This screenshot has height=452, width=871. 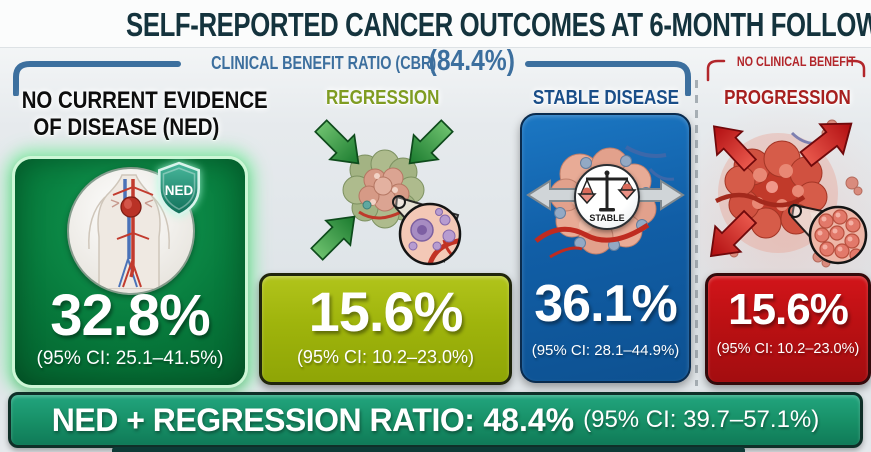 I want to click on balance-scale-icon: STABLE, so click(x=607, y=196).